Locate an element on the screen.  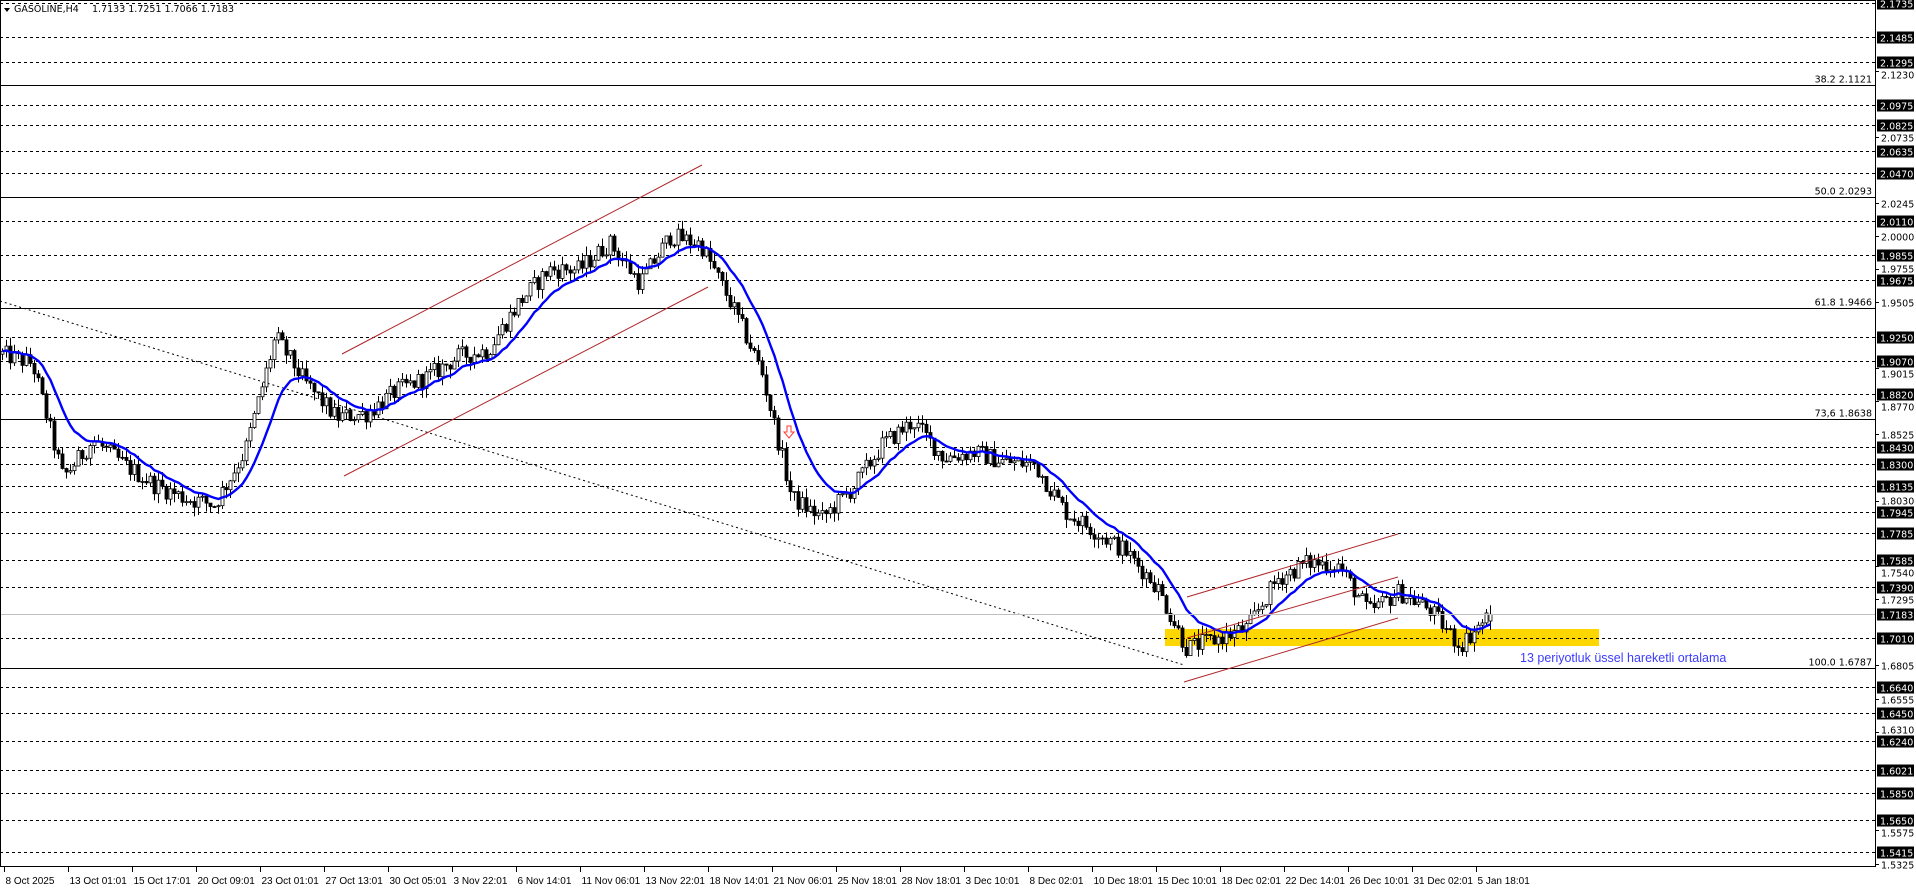
ema-annotation: 13 periyotluk üssel hareketli ortalama is located at coordinates (1623, 658).